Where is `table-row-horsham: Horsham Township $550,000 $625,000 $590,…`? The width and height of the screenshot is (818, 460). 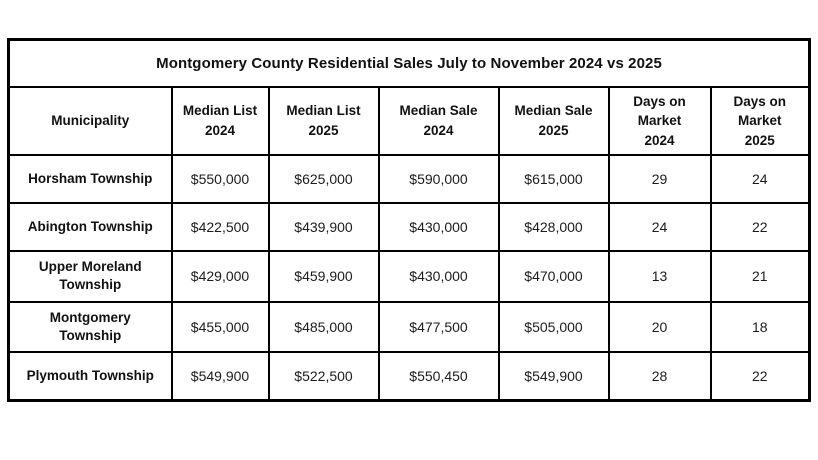
table-row-horsham: Horsham Township $550,000 $625,000 $590,… is located at coordinates (409, 179).